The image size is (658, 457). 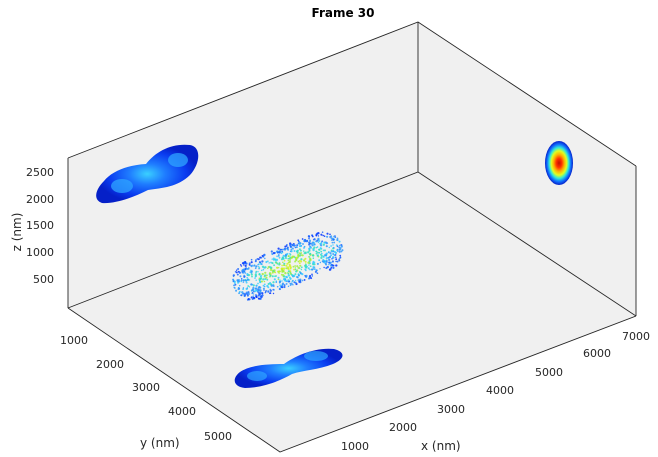 I want to click on y-tick-label: 1000, so click(x=74, y=340).